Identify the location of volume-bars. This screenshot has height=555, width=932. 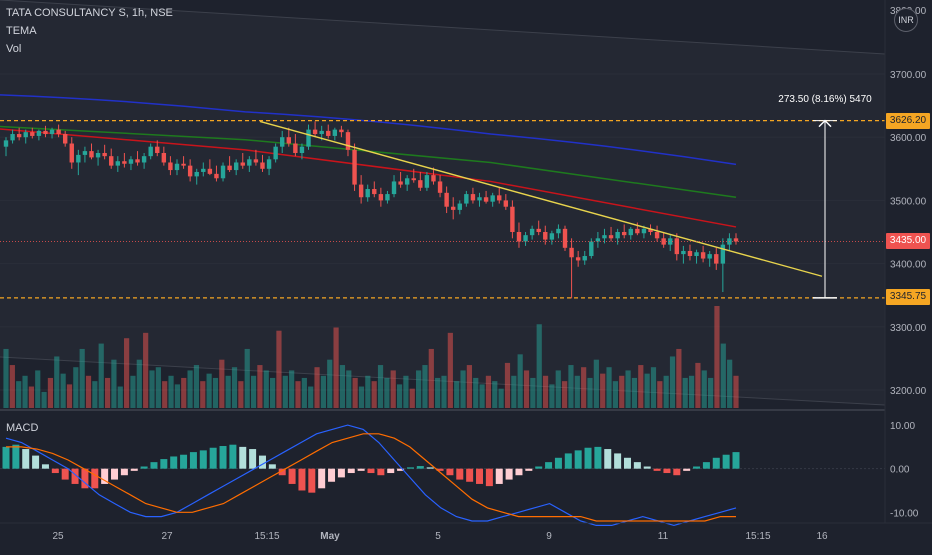
(371, 357).